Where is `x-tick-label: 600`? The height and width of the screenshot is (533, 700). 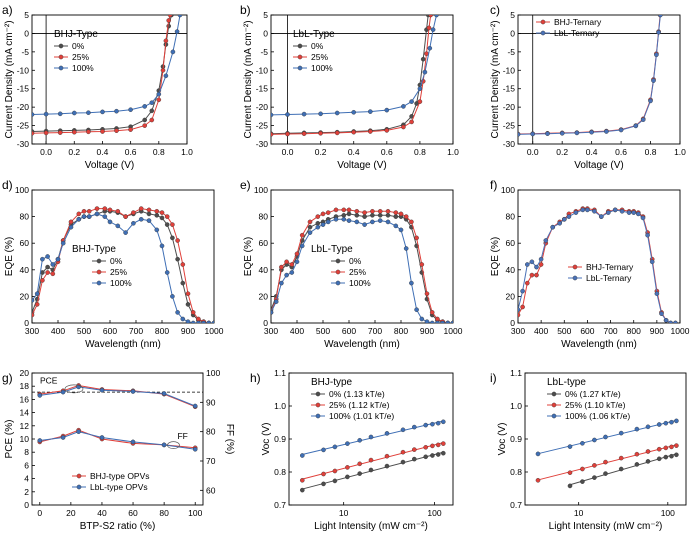 x-tick-label: 600 is located at coordinates (587, 331).